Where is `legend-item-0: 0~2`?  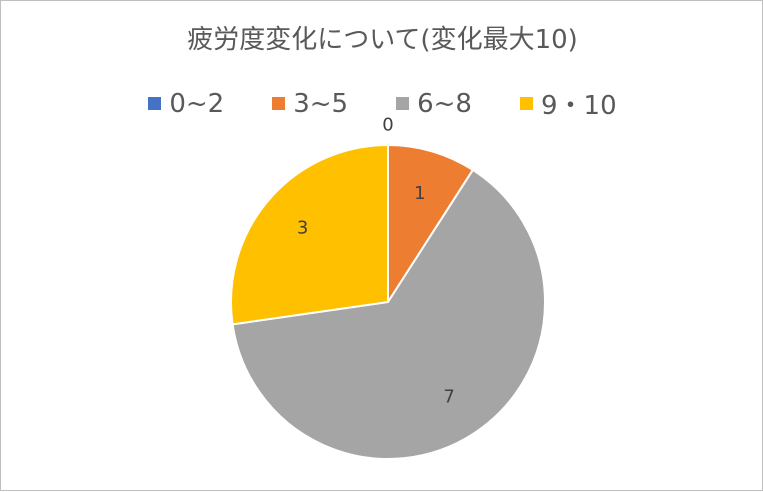 legend-item-0: 0~2 is located at coordinates (186, 103).